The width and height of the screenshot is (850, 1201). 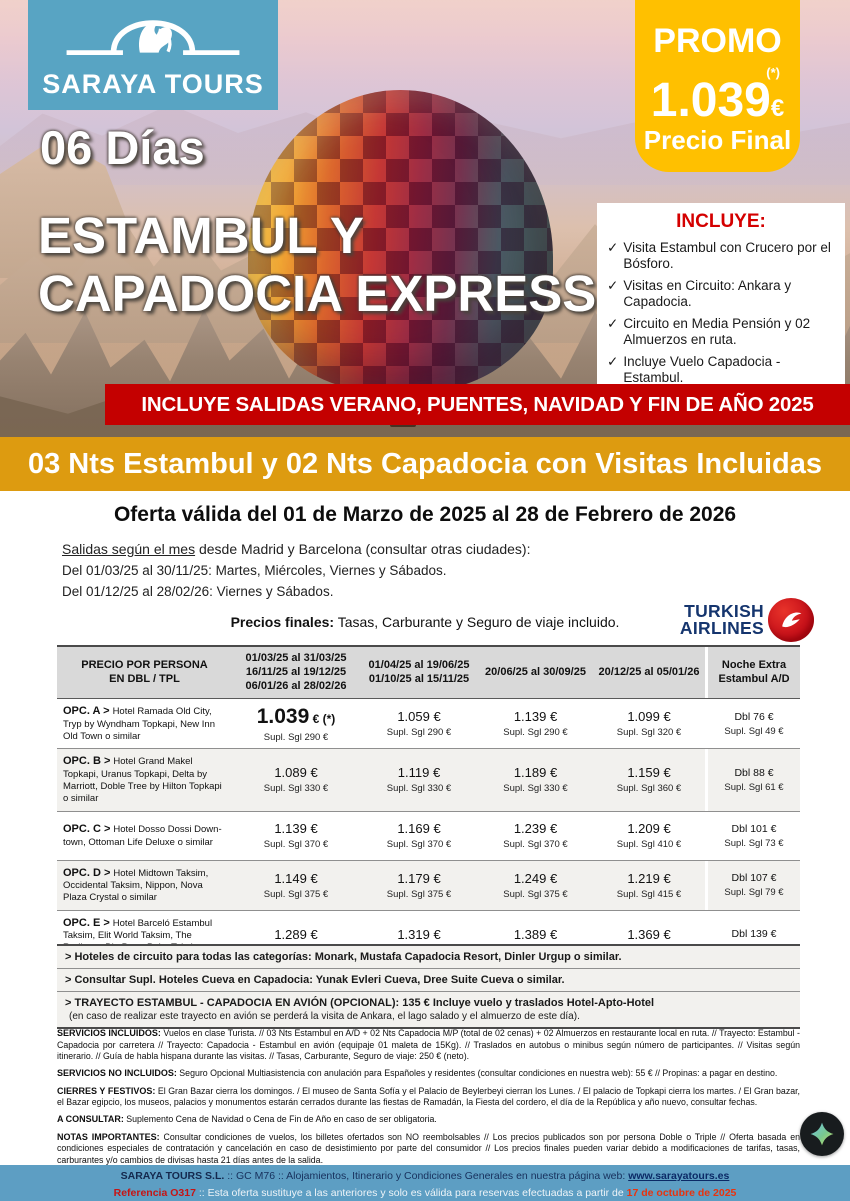 I want to click on reference-code: Referencia O317, so click(x=154, y=1192).